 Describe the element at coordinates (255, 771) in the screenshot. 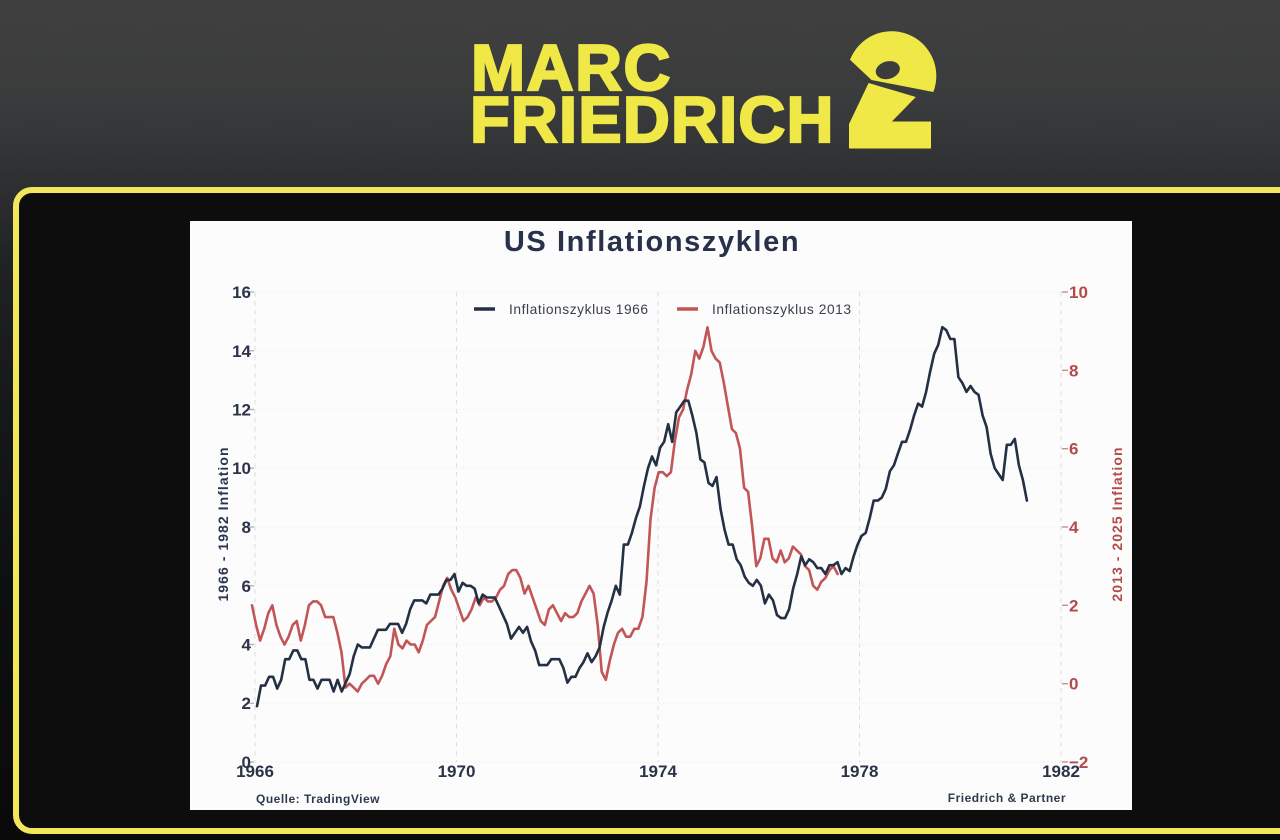

I see `svg-text: 1966` at that location.